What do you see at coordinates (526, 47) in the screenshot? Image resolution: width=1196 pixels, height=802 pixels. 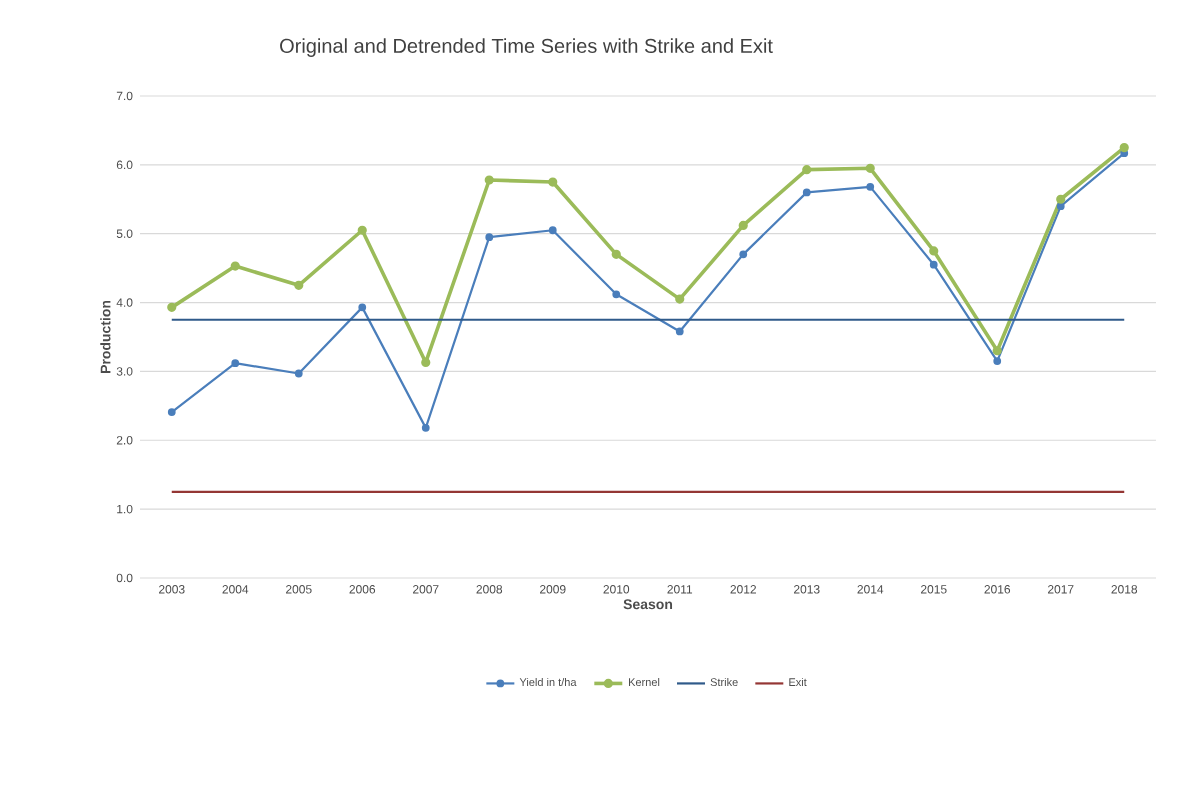 I see `chart-title: Original and Detrended Time Series with Strike and Exit` at bounding box center [526, 47].